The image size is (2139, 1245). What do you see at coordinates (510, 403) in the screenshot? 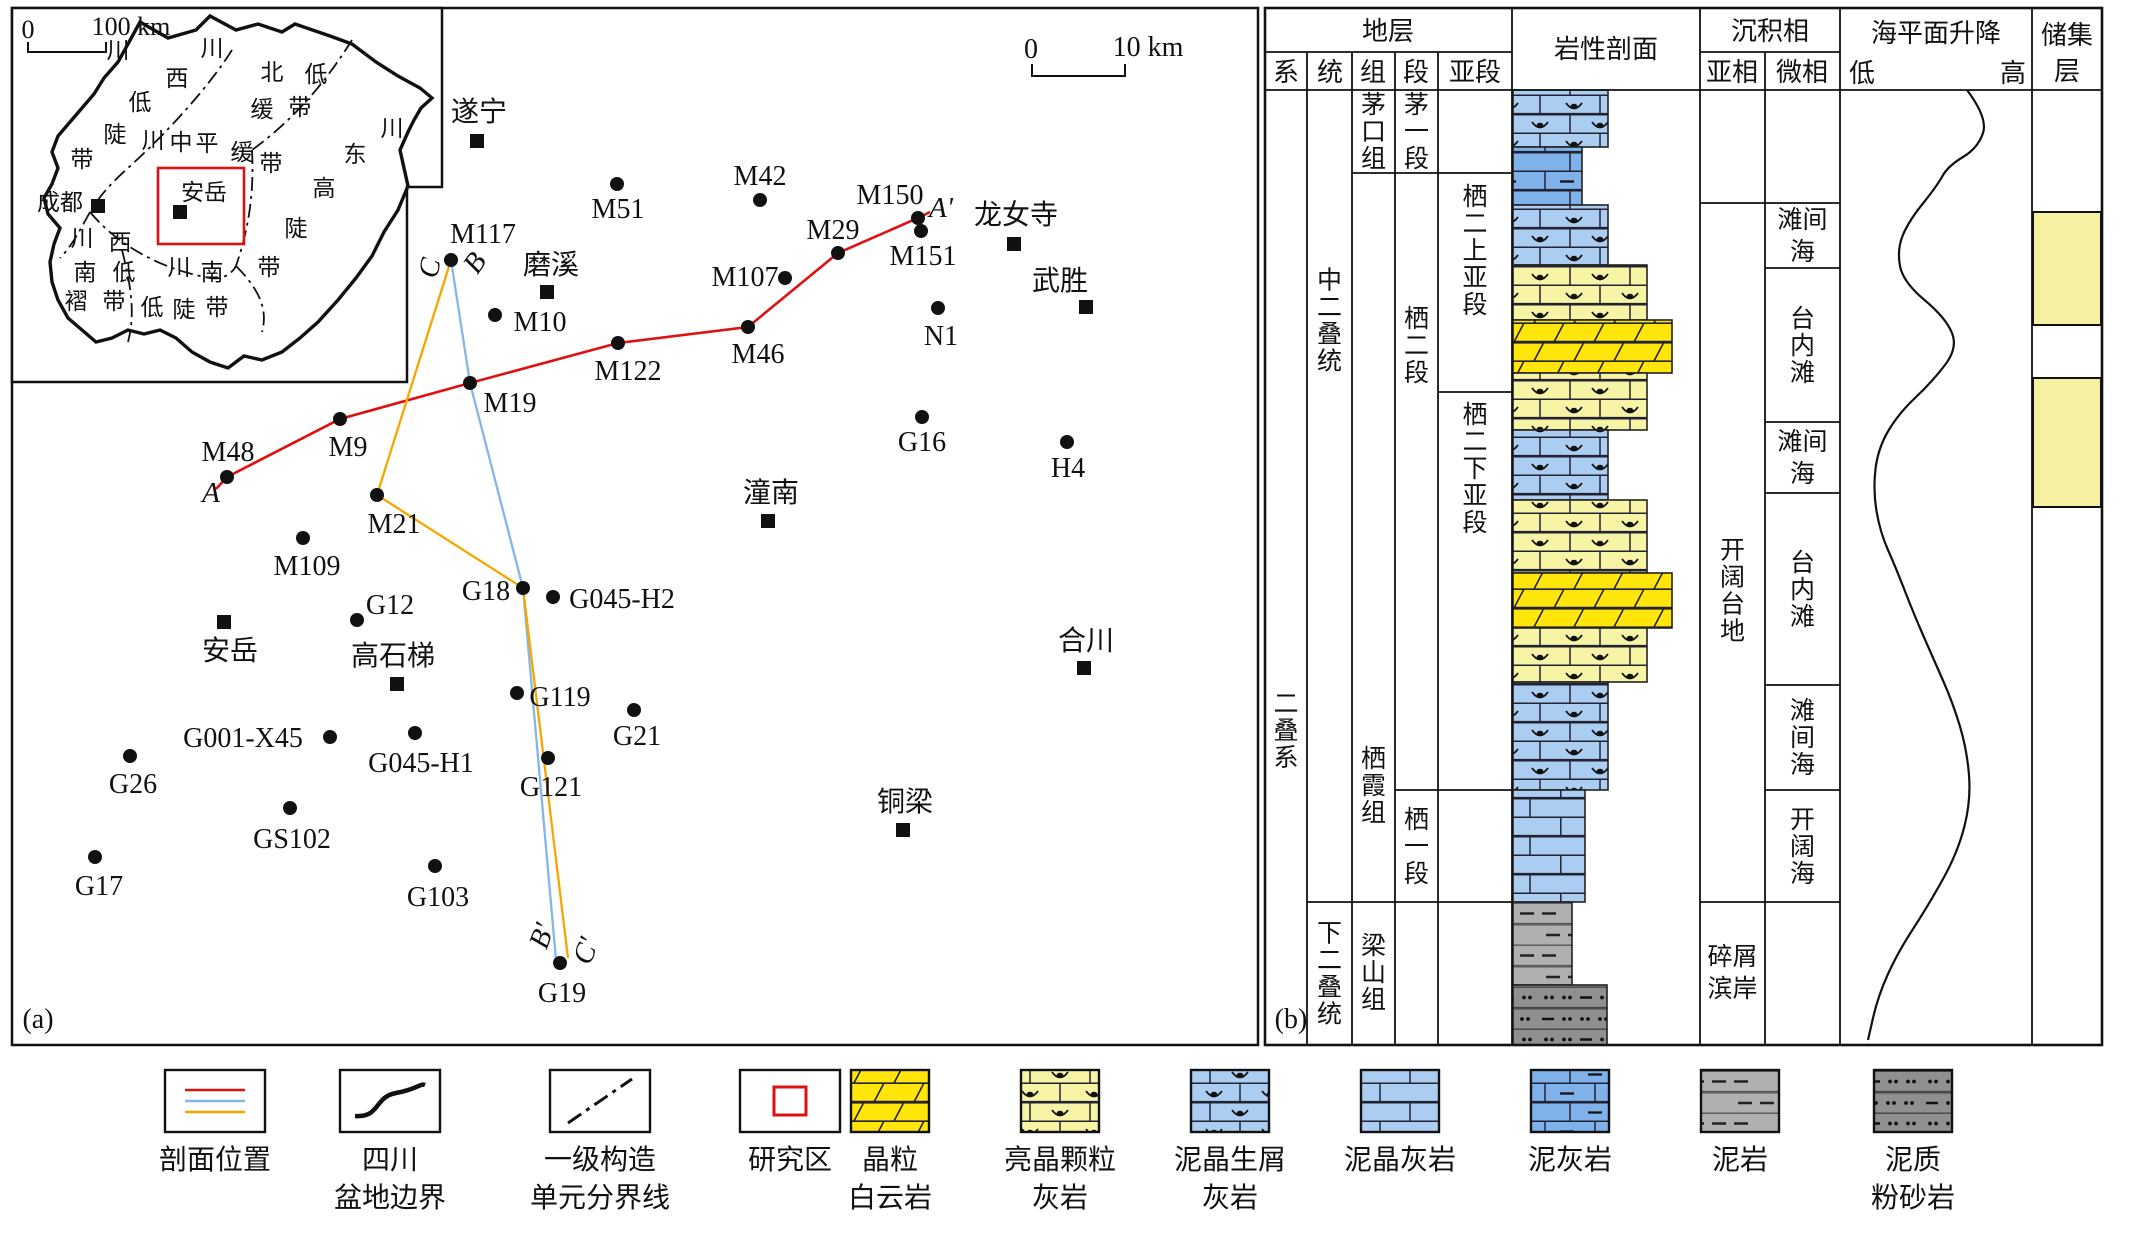
I see `well-label-M19: M19` at bounding box center [510, 403].